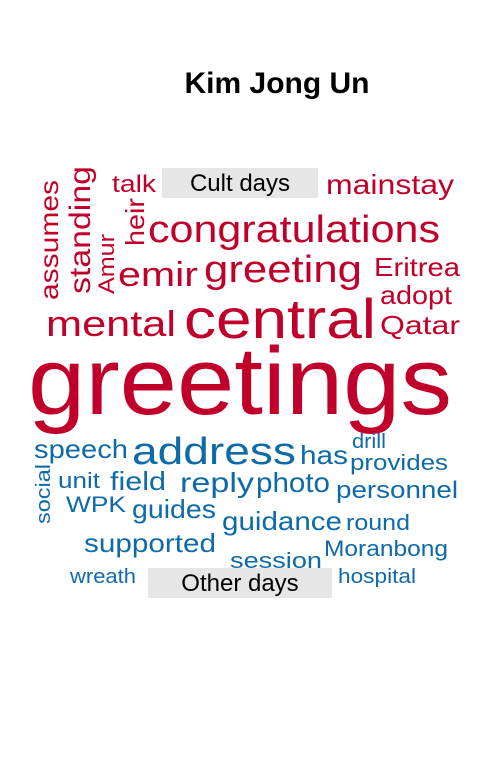  Describe the element at coordinates (217, 482) in the screenshot. I see `word-other-days-reply: reply` at that location.